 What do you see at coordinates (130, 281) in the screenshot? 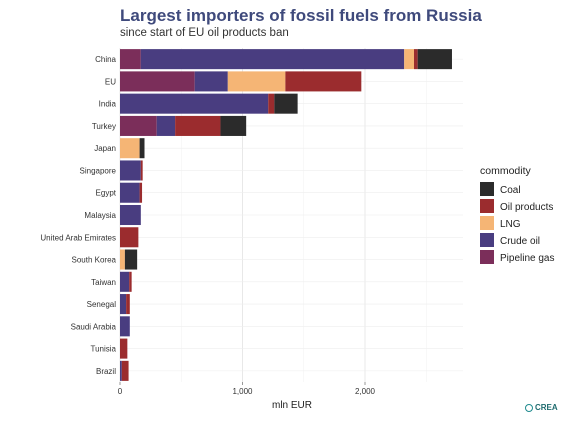
I see `bar-taiwan-oil-products` at bounding box center [130, 281].